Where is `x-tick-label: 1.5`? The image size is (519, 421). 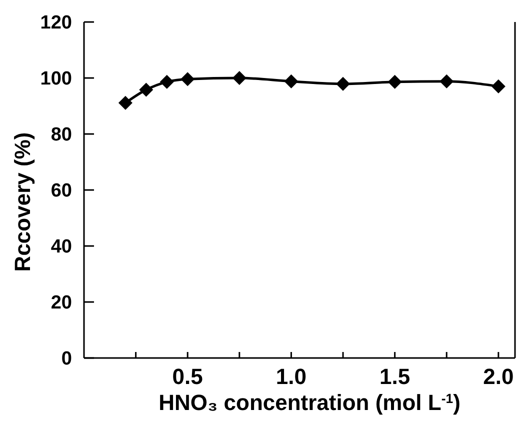
x-tick-label: 1.5 is located at coordinates (395, 376).